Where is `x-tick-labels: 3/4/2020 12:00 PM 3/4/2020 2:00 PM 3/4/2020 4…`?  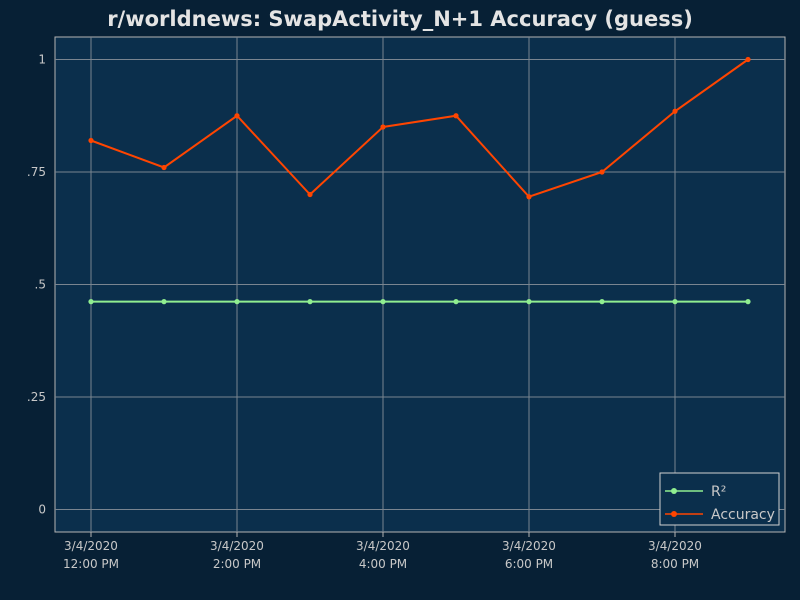
x-tick-labels: 3/4/2020 12:00 PM 3/4/2020 2:00 PM 3/4/2020 4… is located at coordinates (382, 551).